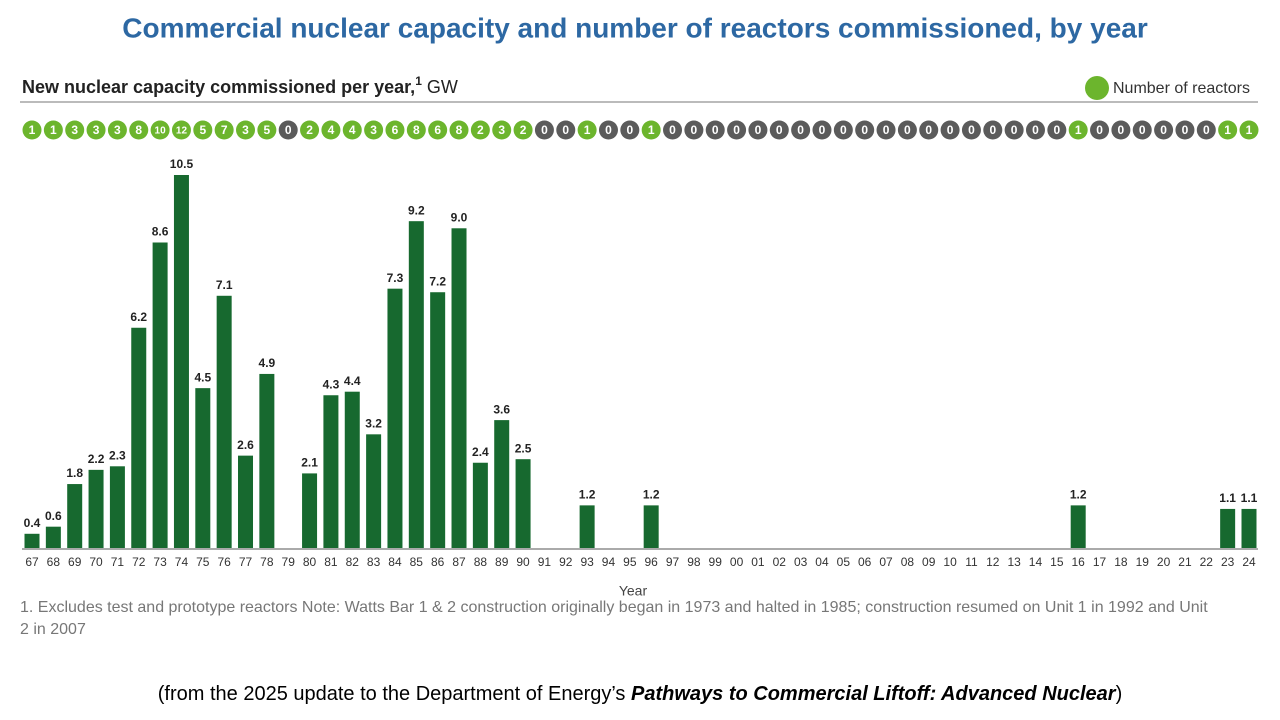  Describe the element at coordinates (801, 562) in the screenshot. I see `x-tick-label: 03` at that location.